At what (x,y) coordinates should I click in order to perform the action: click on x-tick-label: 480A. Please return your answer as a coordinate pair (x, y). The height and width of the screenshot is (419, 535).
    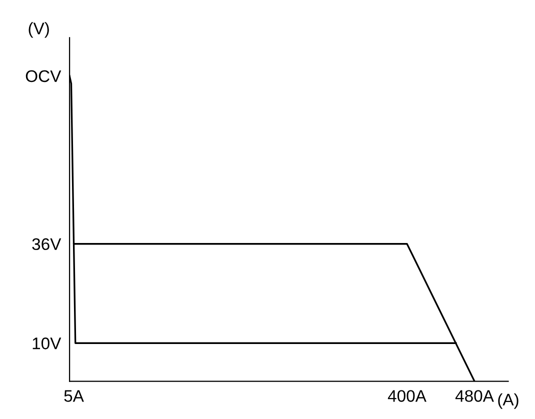
    Looking at the image, I should click on (474, 396).